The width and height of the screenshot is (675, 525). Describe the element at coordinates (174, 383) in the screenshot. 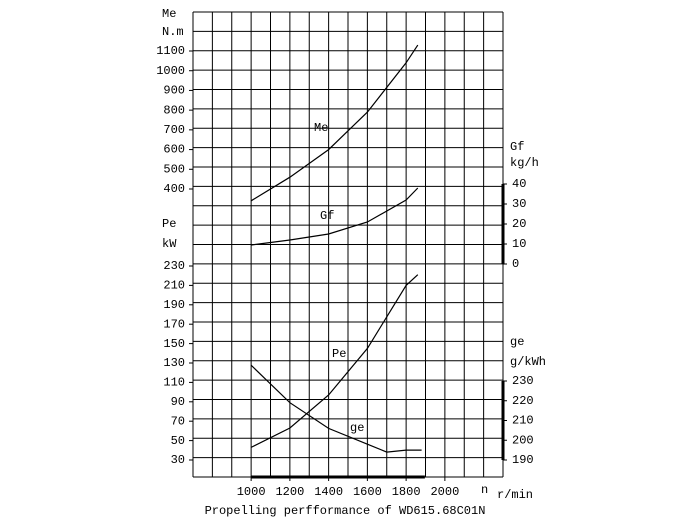

I see `y-tick-label: 110` at that location.